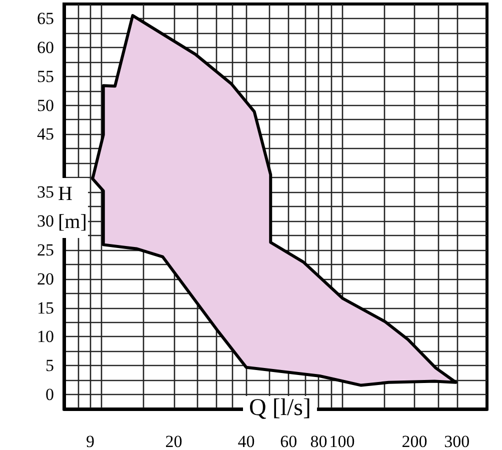 This screenshot has width=502, height=450. I want to click on x-tick-label: 100, so click(342, 441).